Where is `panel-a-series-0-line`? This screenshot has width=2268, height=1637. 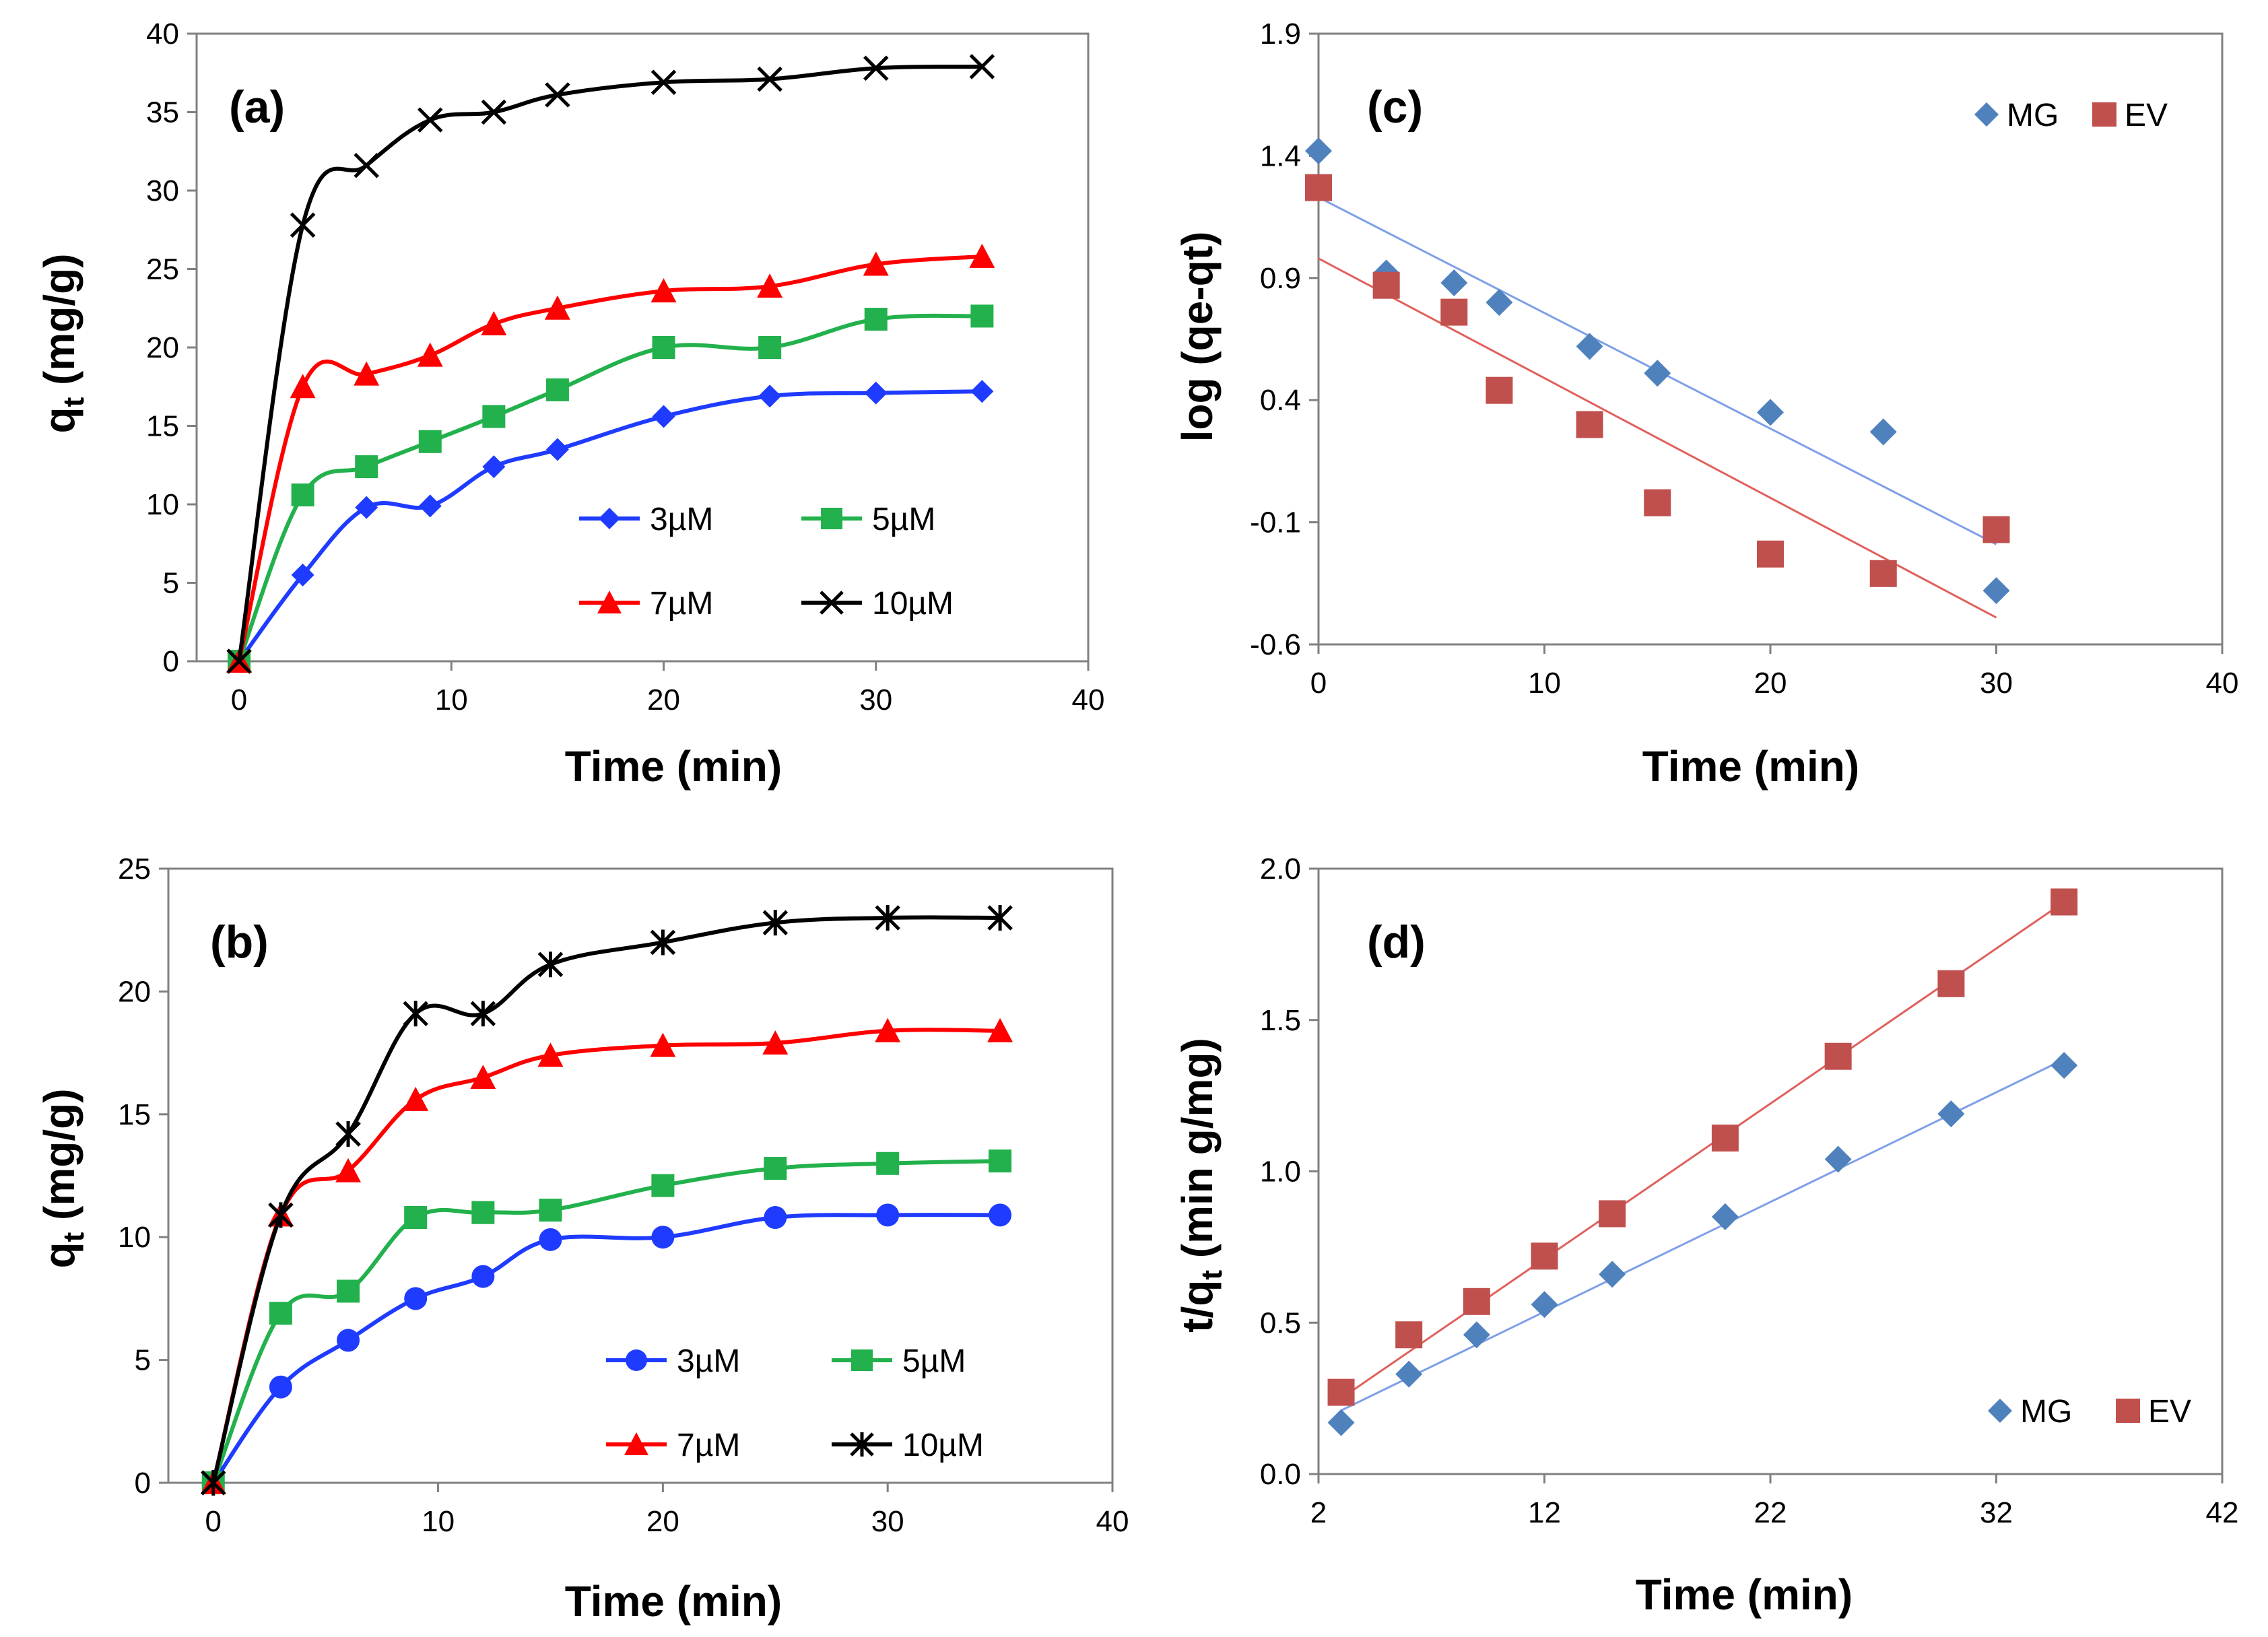
panel-a-series-0-line is located at coordinates (609, 526).